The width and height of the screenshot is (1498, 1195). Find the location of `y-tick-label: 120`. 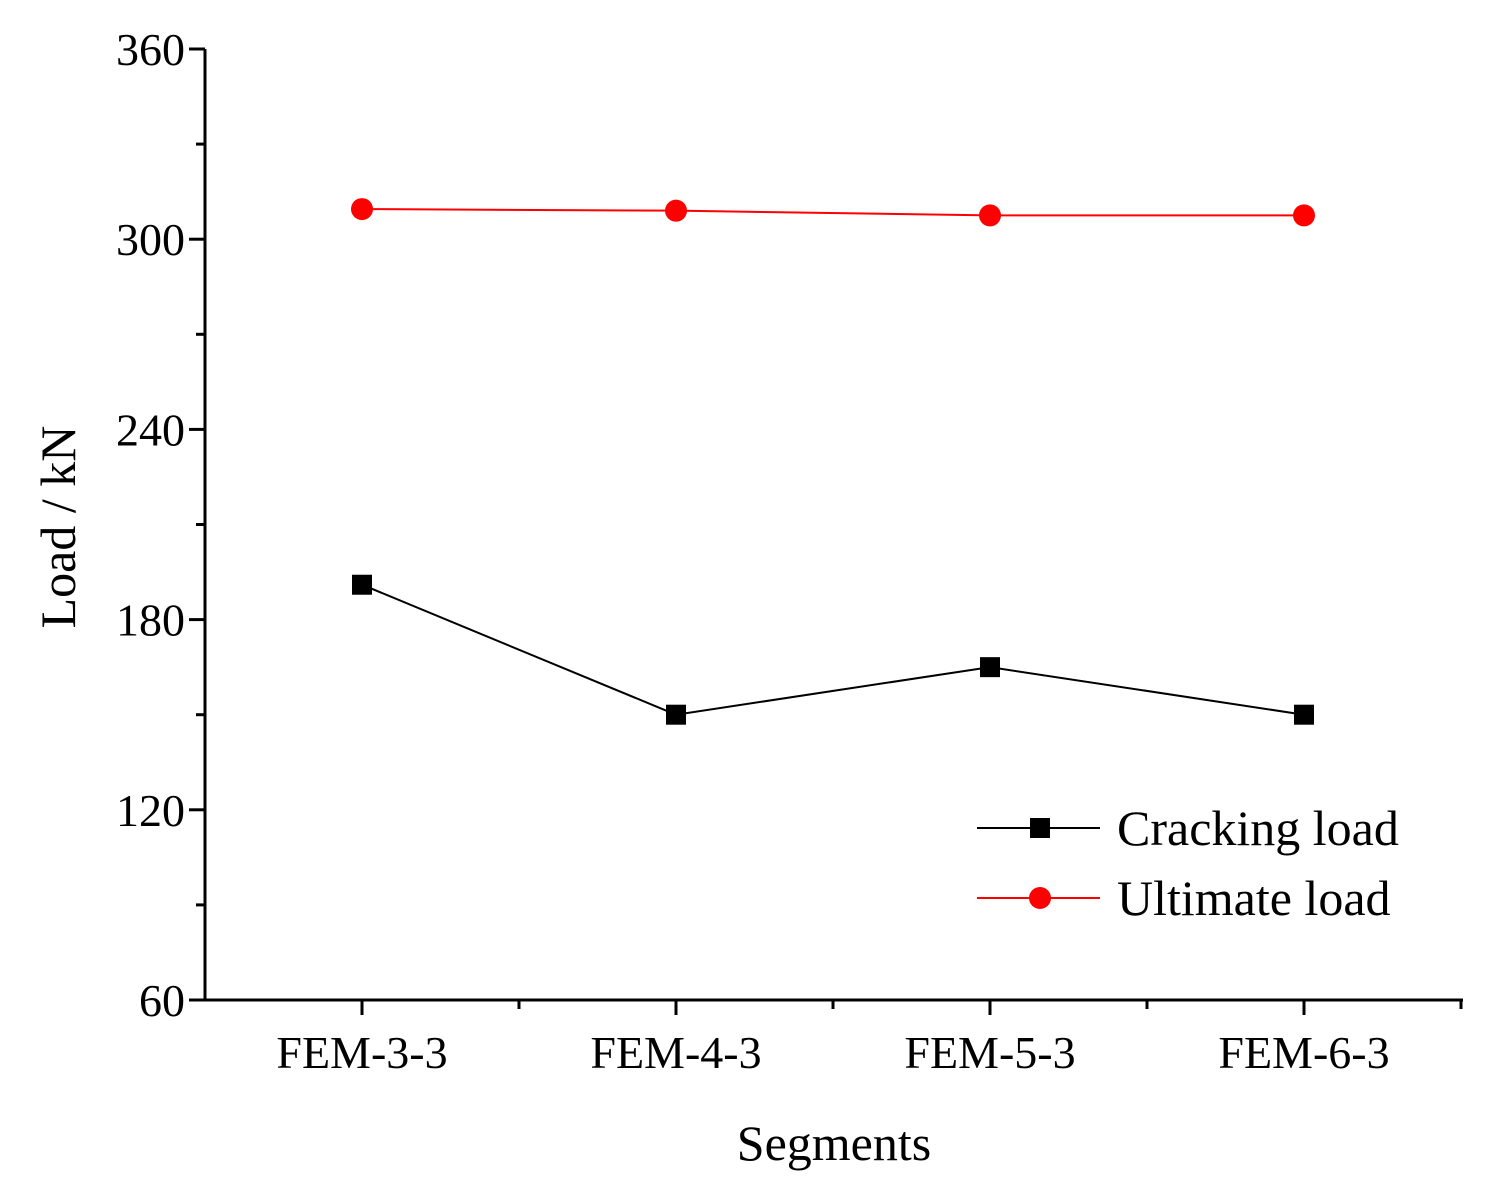

y-tick-label: 120 is located at coordinates (150, 810).